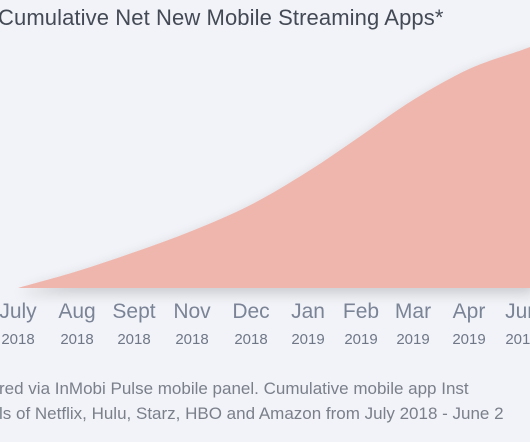  I want to click on x-tick-year-8: 2019, so click(468, 339).